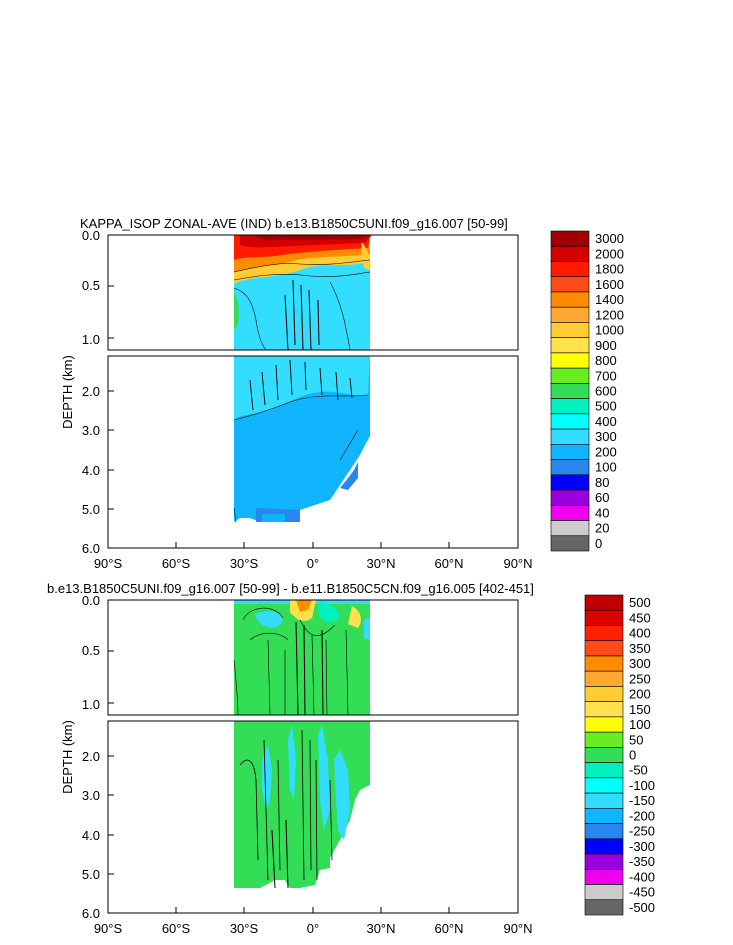  What do you see at coordinates (602, 482) in the screenshot?
I see `colorbar-tick-label: 80` at bounding box center [602, 482].